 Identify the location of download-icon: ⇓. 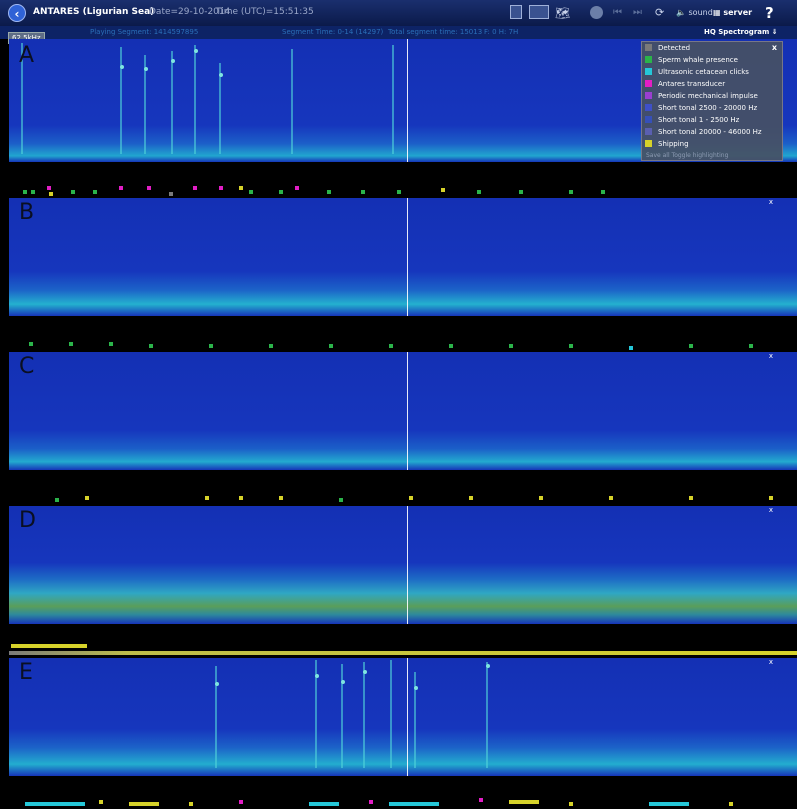
(774, 32).